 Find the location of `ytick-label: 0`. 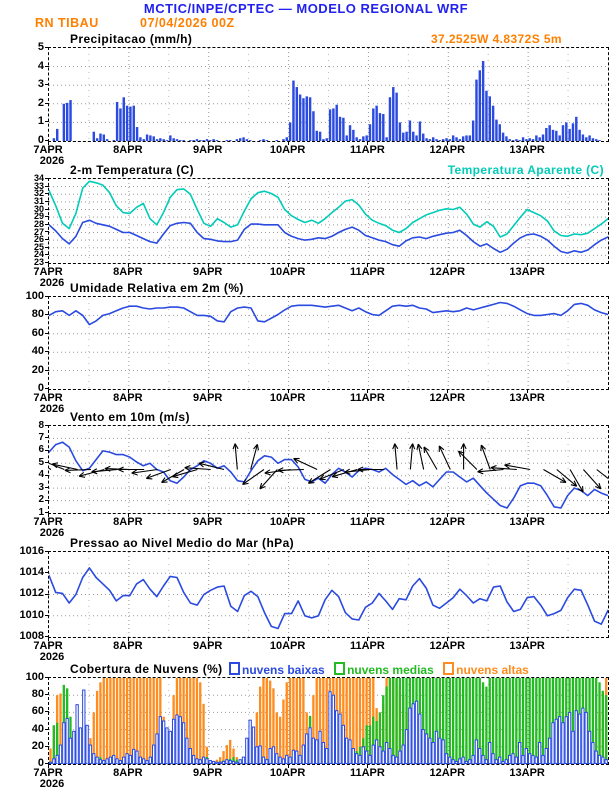

ytick-label: 0 is located at coordinates (40, 387).